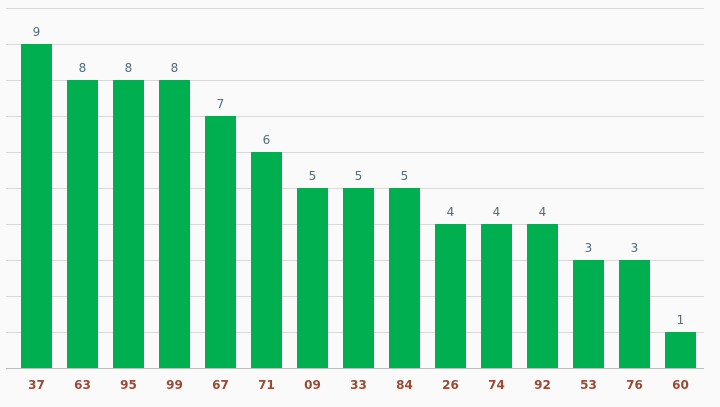 Image resolution: width=720 pixels, height=407 pixels. I want to click on value-label: 9, so click(37, 32).